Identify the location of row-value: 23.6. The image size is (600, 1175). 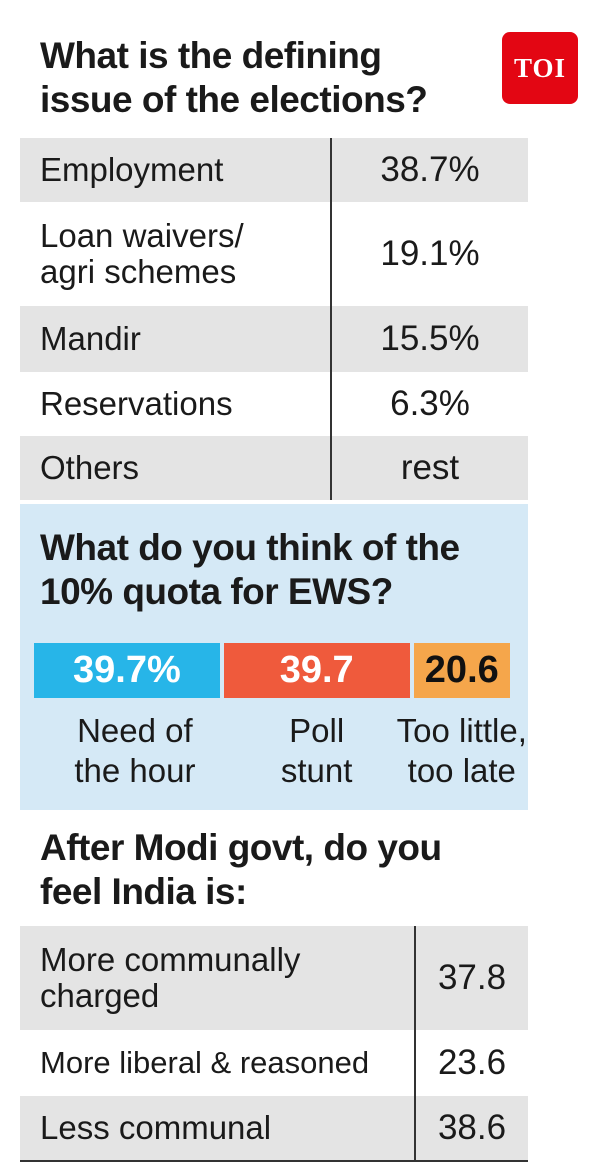
(472, 1062).